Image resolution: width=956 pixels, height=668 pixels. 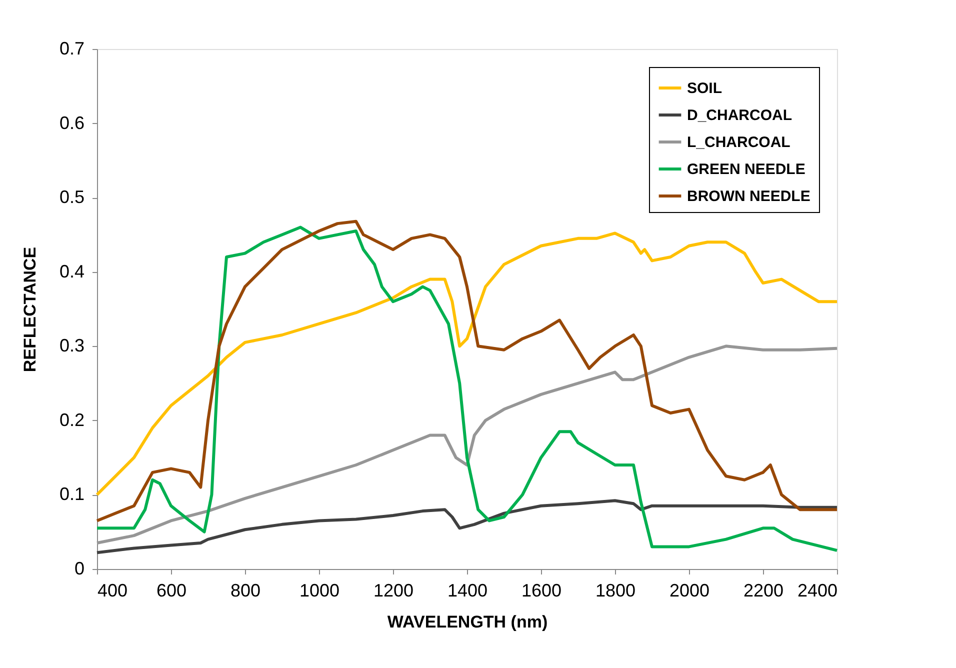 What do you see at coordinates (763, 590) in the screenshot?
I see `x-tick-label: 2200` at bounding box center [763, 590].